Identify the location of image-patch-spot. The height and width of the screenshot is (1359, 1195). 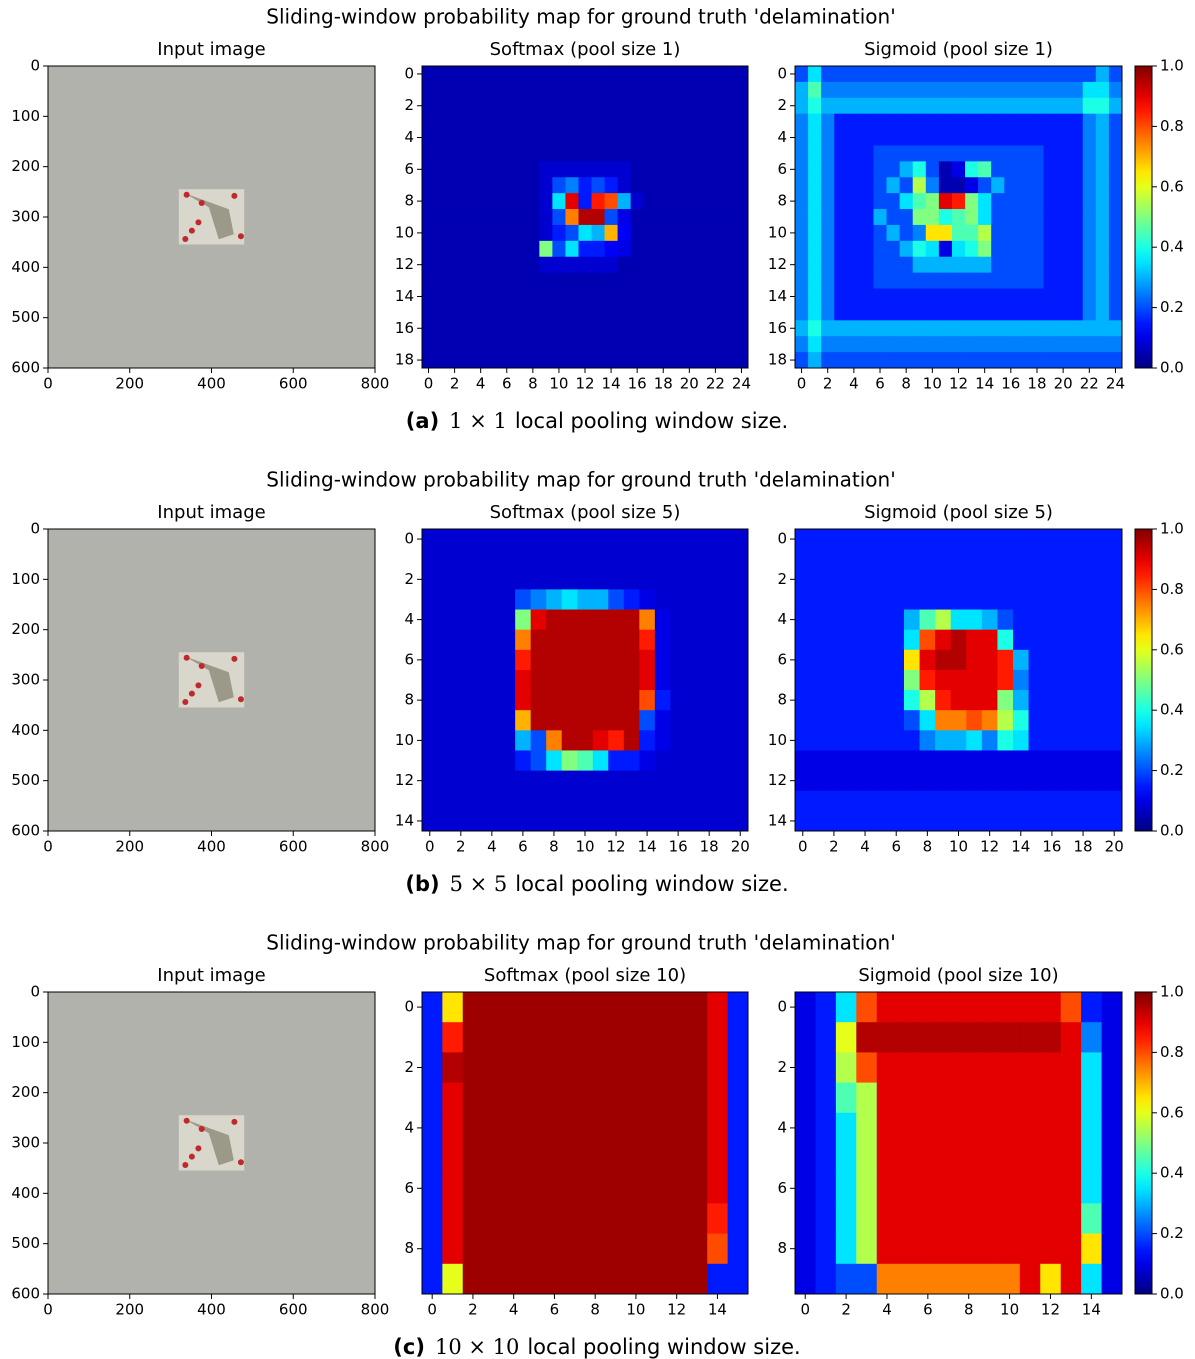
(240, 699).